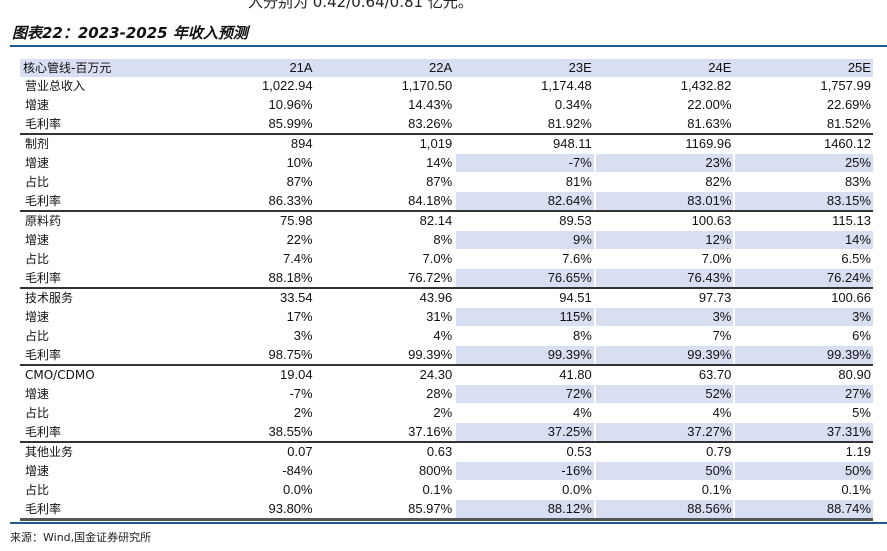 The image size is (887, 551). Describe the element at coordinates (245, 182) in the screenshot. I see `table-cell: 87%` at that location.